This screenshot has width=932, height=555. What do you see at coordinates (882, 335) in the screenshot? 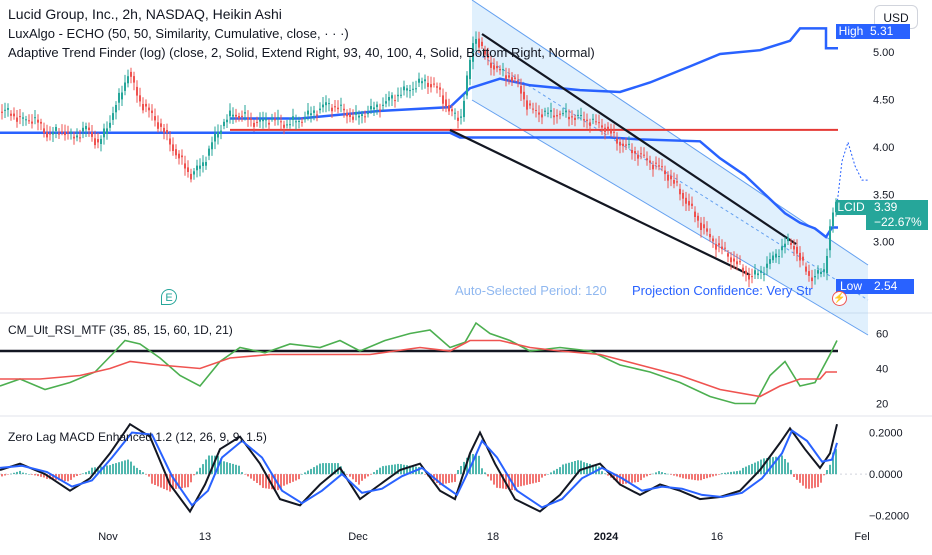
I see `rsi-axis-label: 60` at bounding box center [882, 335].